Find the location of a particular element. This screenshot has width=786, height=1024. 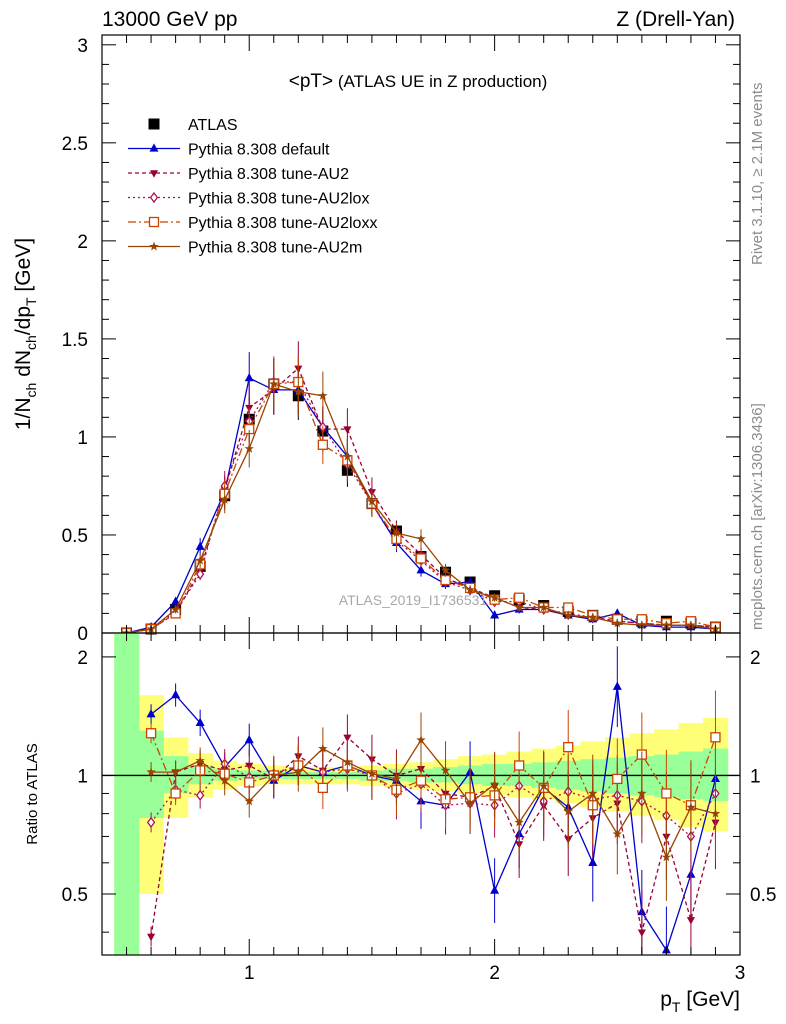

legend-item-pythia-8-308-tune-au2loxx: Pythia 8.308 tune-AU2loxx is located at coordinates (252, 223).